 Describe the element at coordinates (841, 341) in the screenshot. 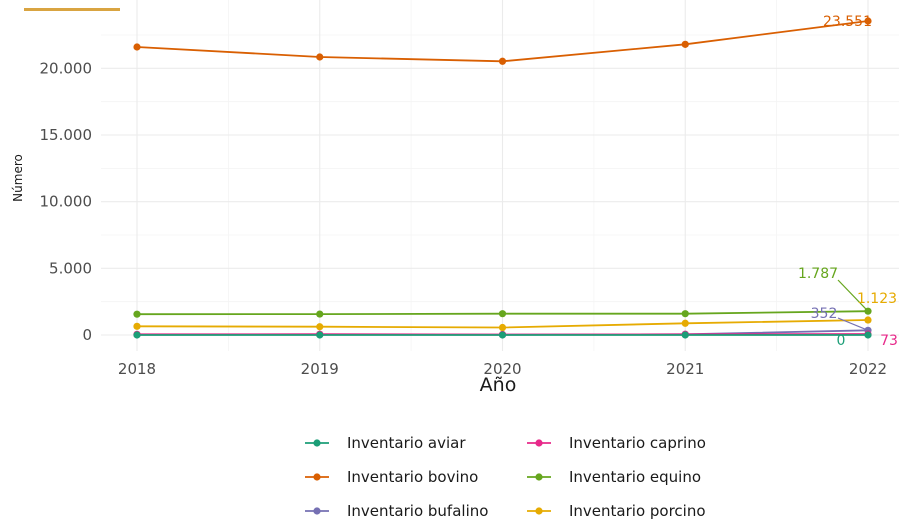

I see `data-label: 0` at that location.